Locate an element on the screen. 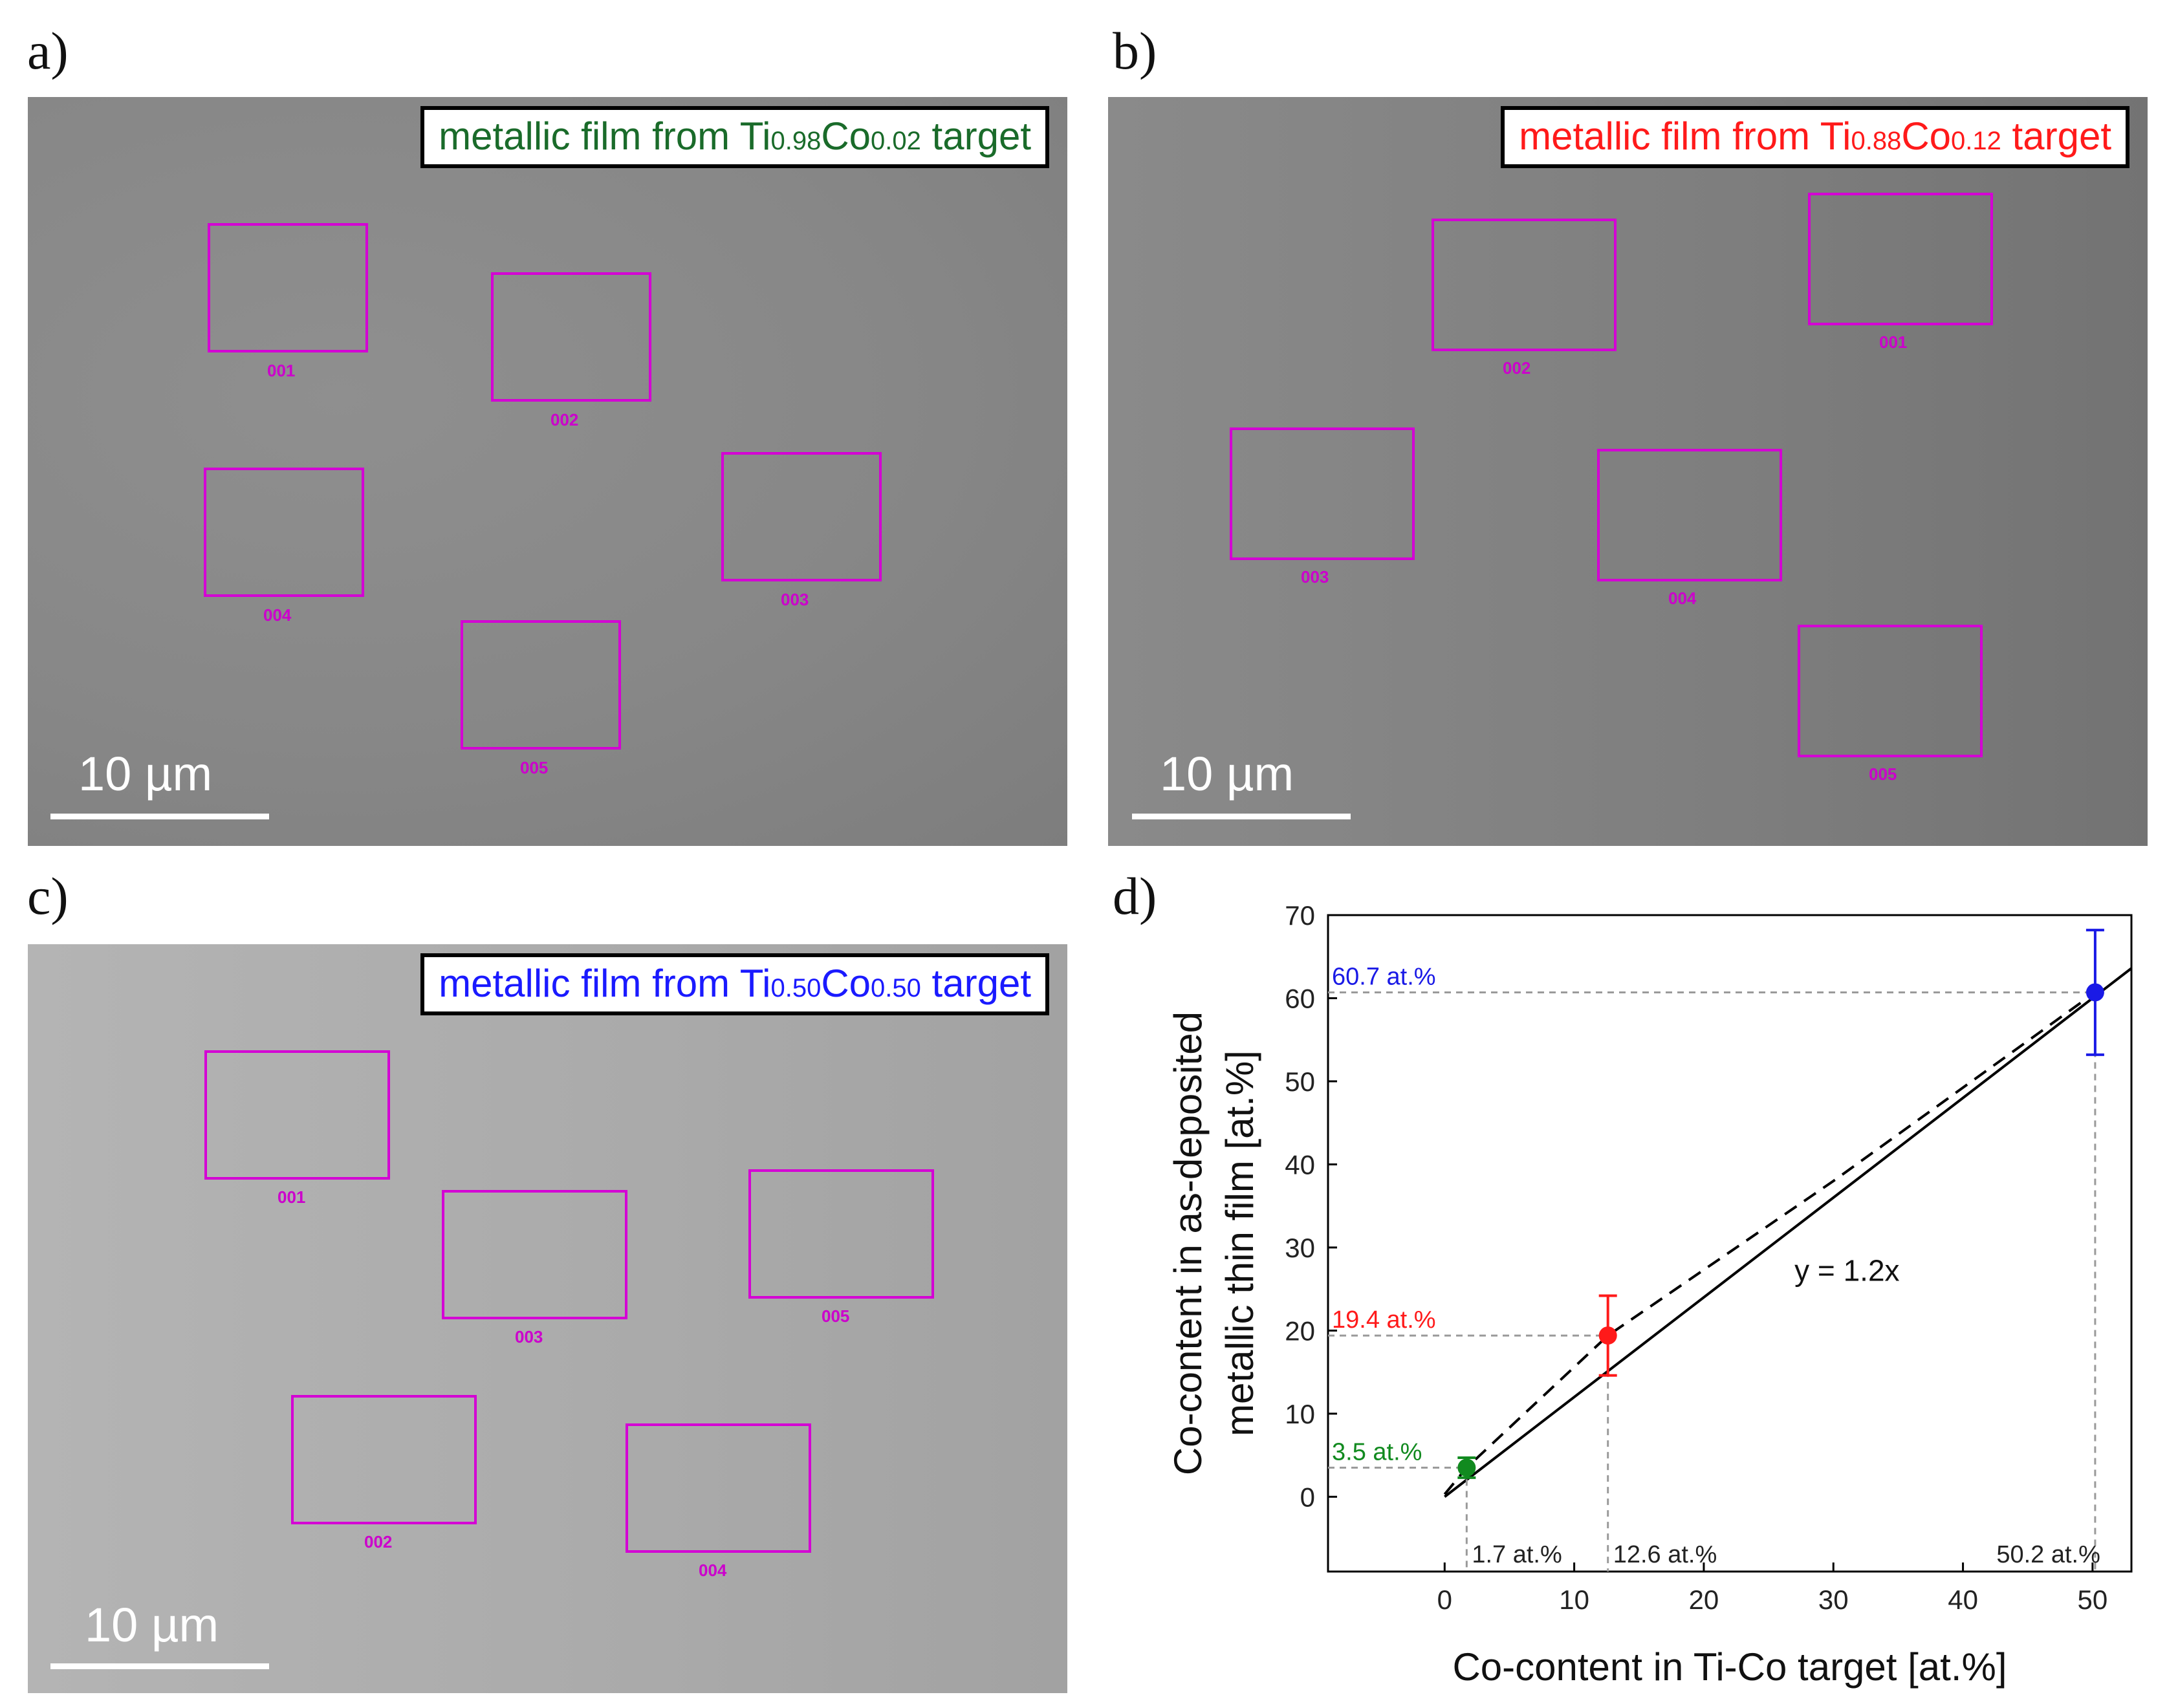 This screenshot has width=2167, height=1708. fit-line is located at coordinates (1789, 1232).